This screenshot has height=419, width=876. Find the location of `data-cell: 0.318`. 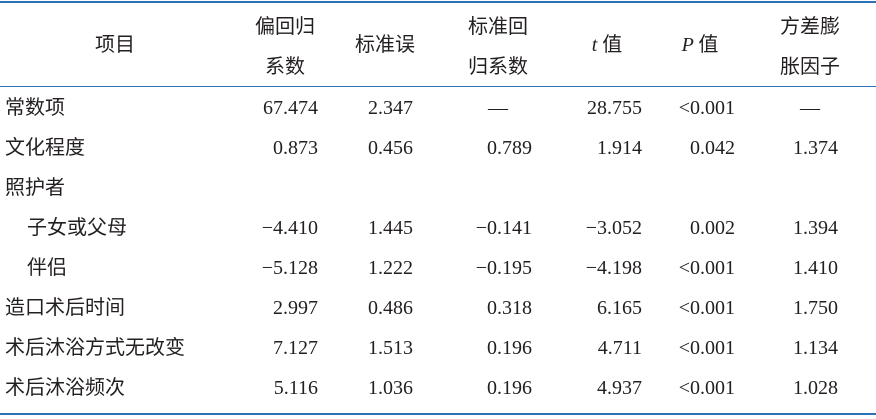

data-cell: 0.318 is located at coordinates (509, 308).